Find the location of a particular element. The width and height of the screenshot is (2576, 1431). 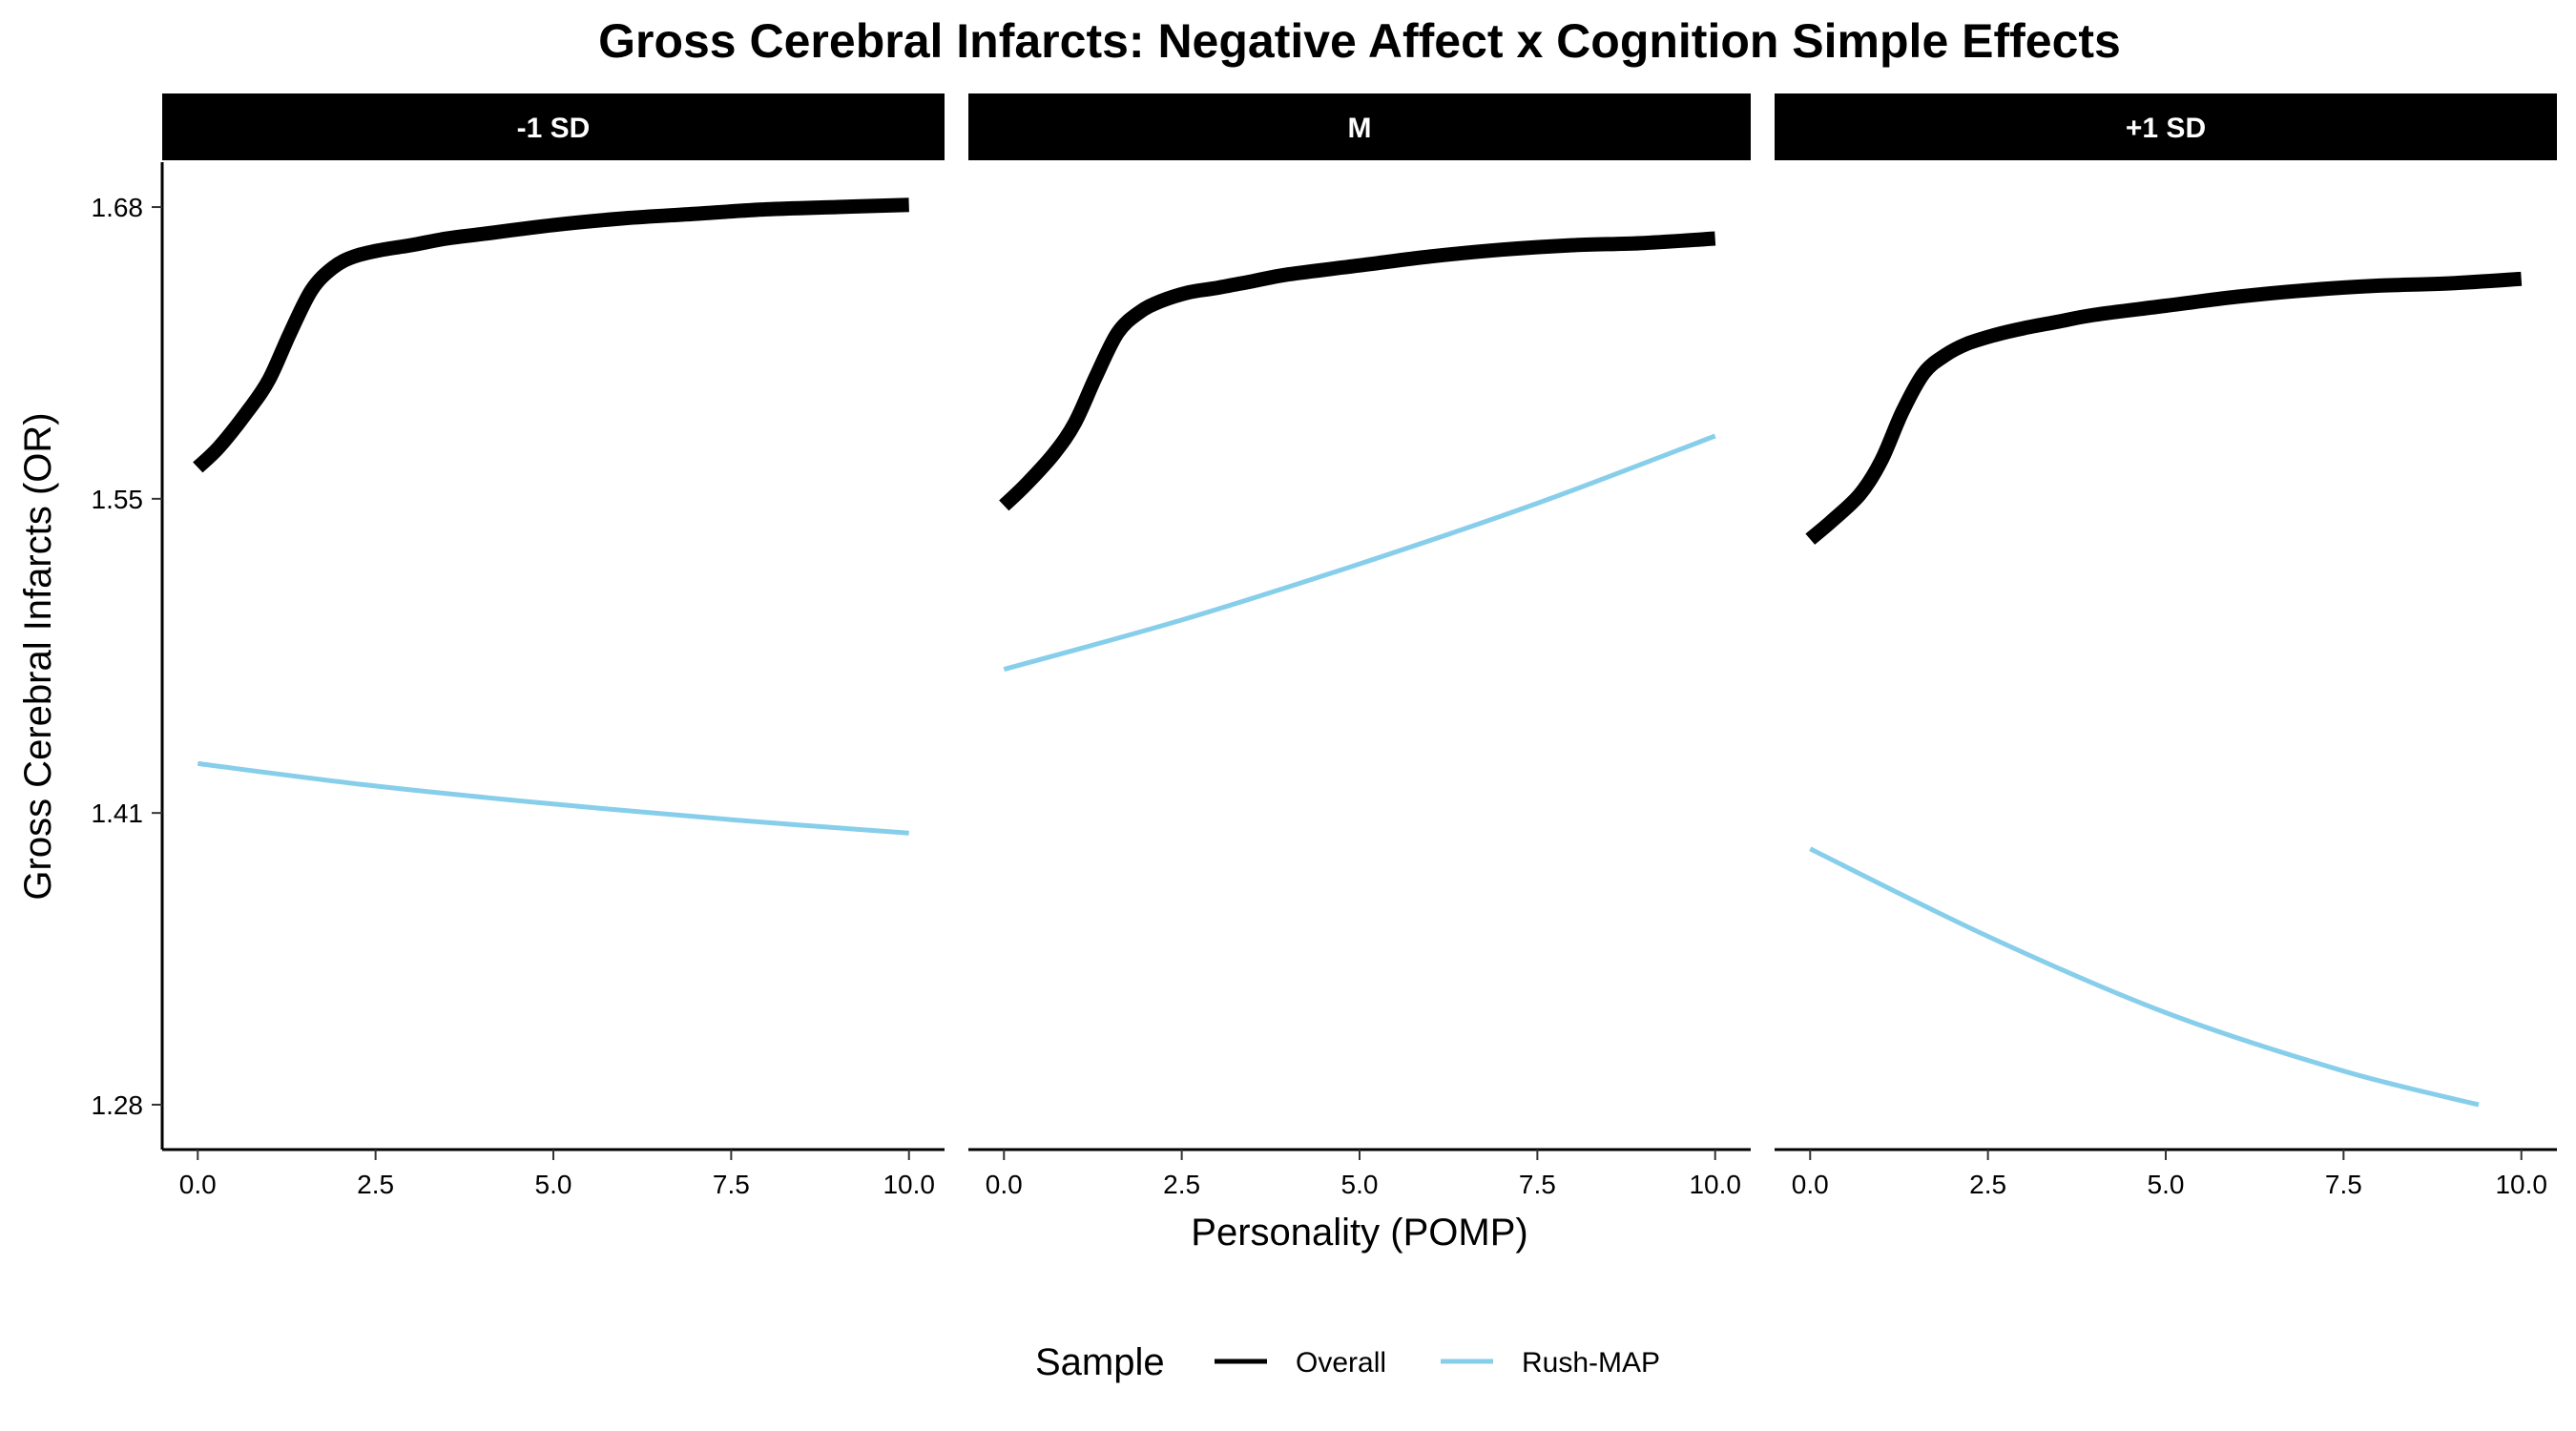

strip-label: -1 SD is located at coordinates (554, 128).